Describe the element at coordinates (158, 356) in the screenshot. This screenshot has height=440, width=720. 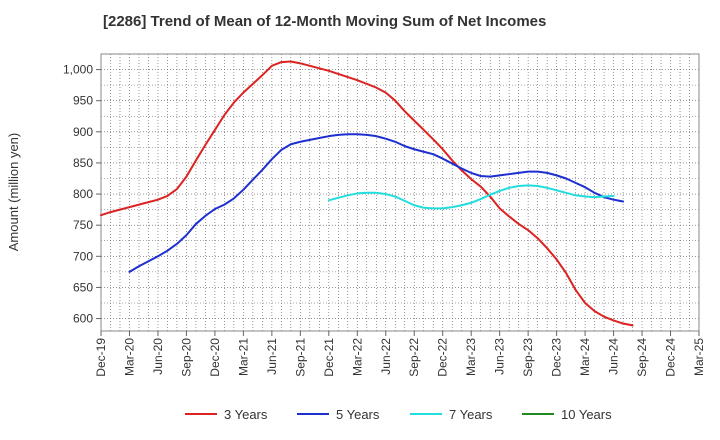
I see `x-tick-label: Jun-20` at that location.